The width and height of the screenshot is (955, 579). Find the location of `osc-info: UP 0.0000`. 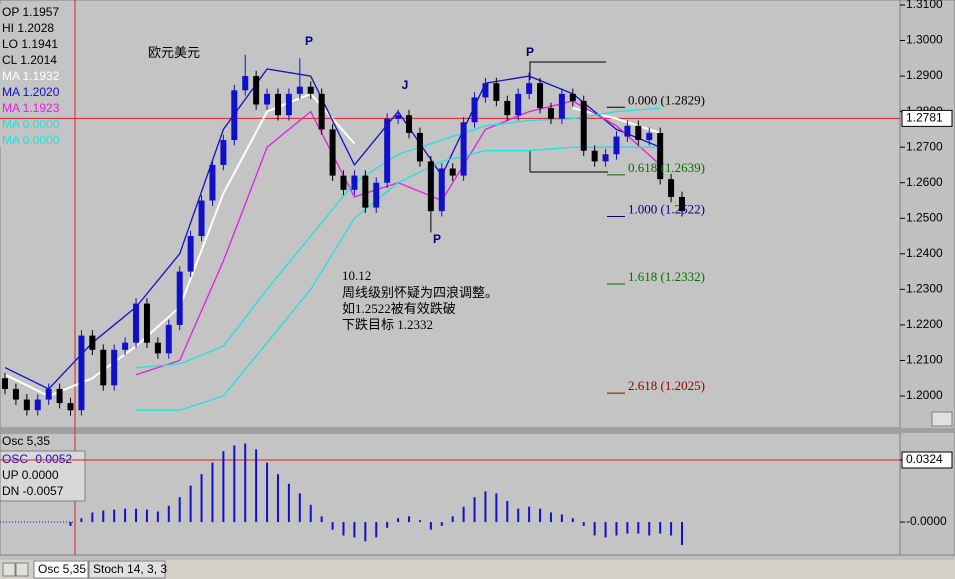

osc-info: UP 0.0000 is located at coordinates (30, 475).